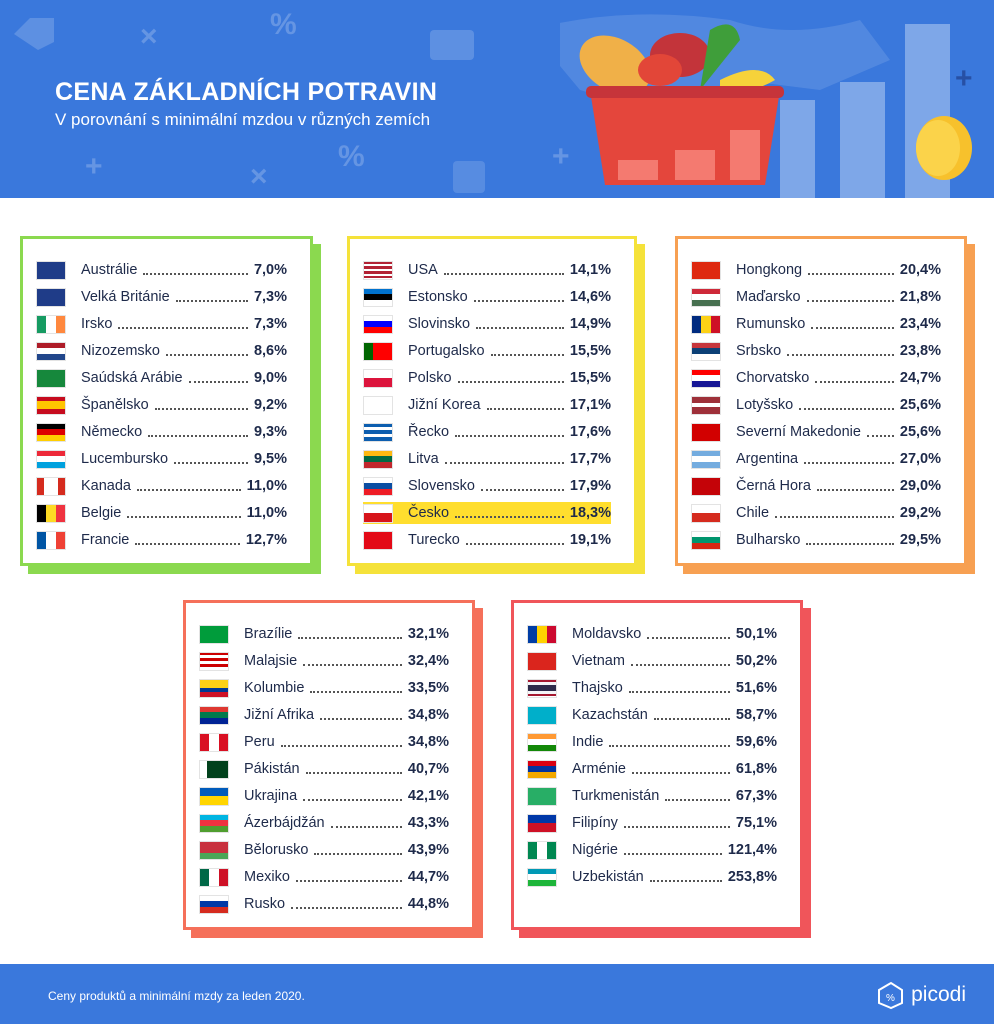 The image size is (994, 1024). What do you see at coordinates (161, 486) in the screenshot?
I see `country-row: Kanada 11,0%` at bounding box center [161, 486].